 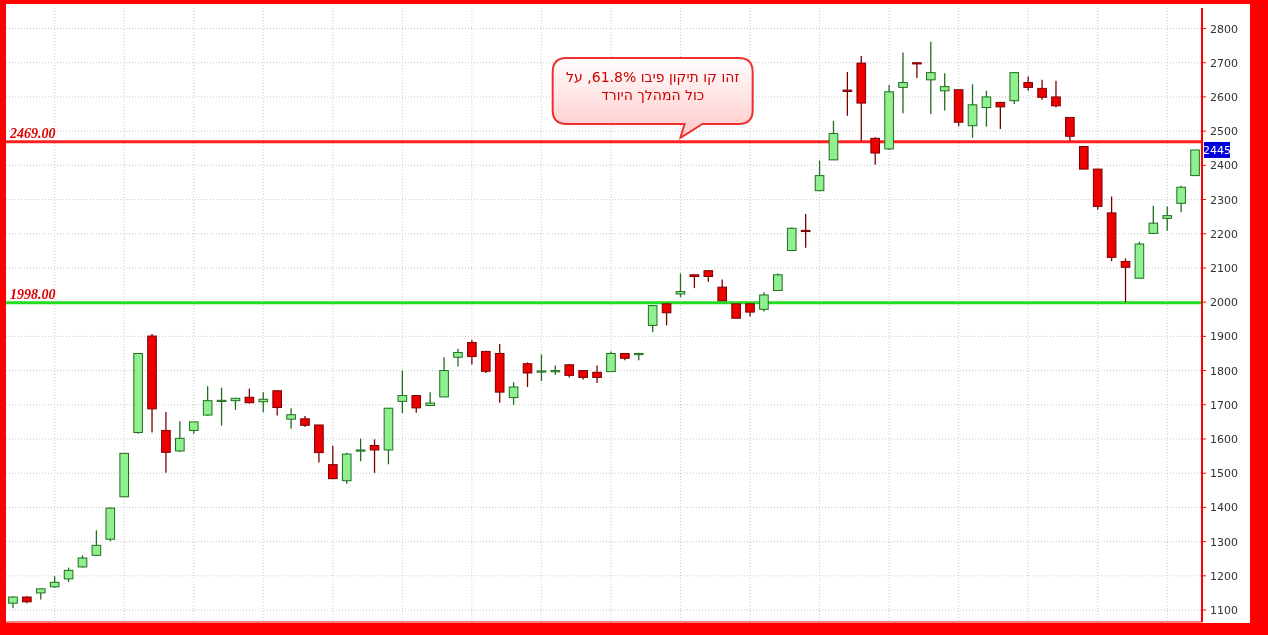 I want to click on y-tick-label: 1600, so click(x=1224, y=439).